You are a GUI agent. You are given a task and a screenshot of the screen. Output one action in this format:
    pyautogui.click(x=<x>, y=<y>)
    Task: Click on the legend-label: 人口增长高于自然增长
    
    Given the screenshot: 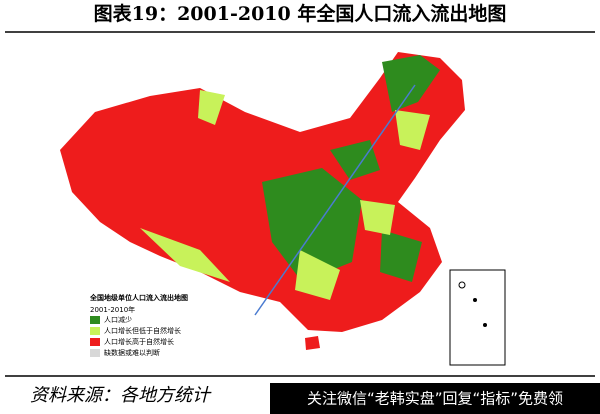 What is the action you would take?
    pyautogui.click(x=139, y=341)
    